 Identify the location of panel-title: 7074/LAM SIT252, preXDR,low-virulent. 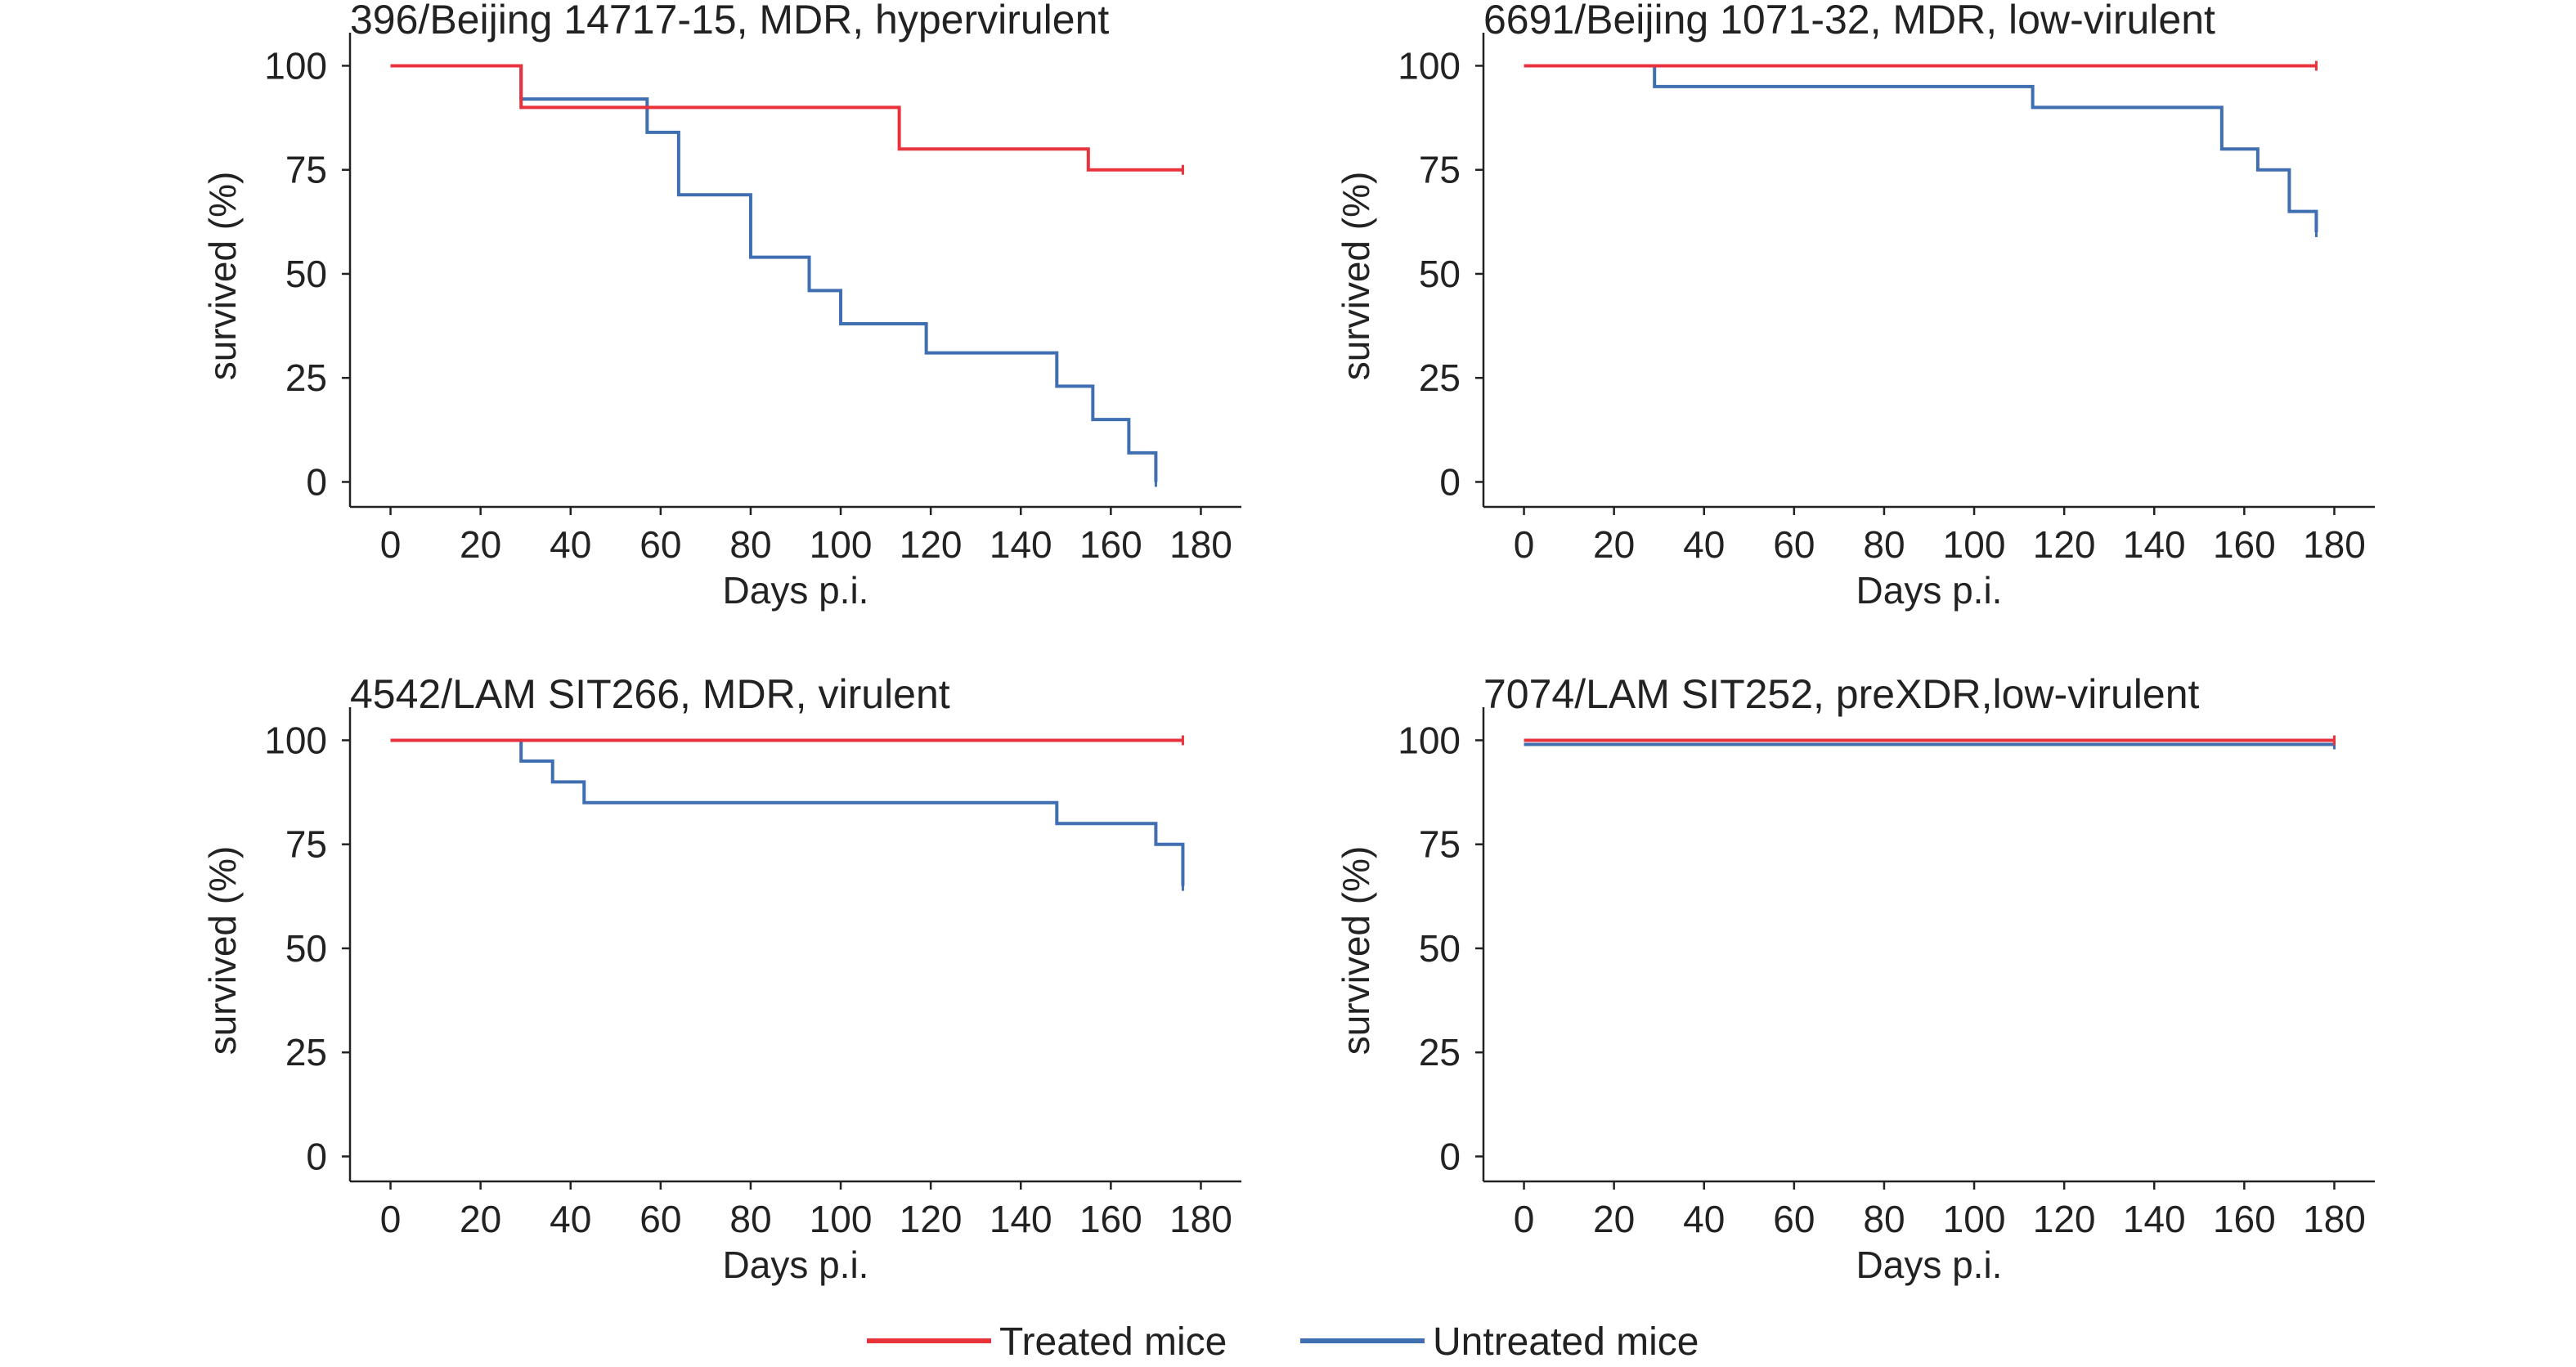
(1841, 694).